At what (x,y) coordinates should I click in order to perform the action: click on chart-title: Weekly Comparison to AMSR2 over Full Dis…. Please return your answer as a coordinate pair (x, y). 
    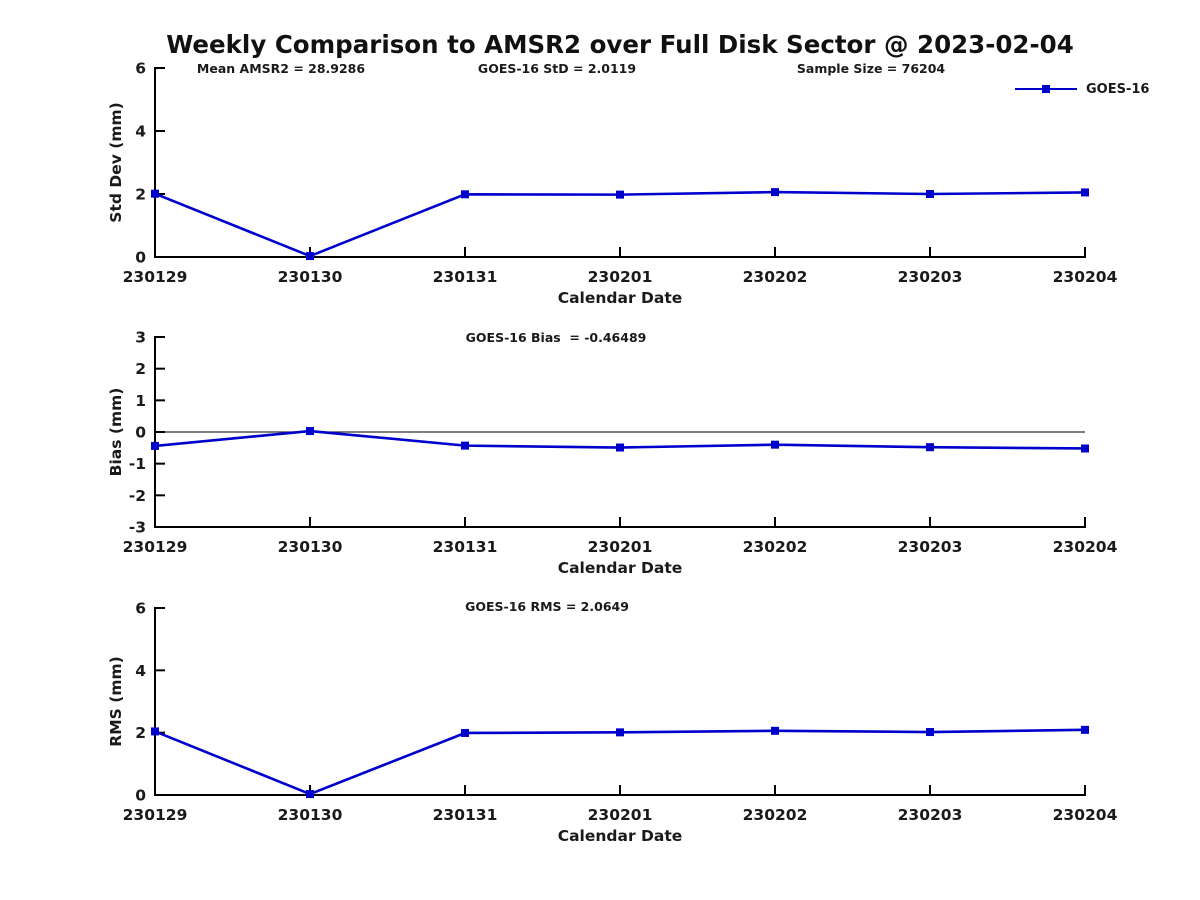
    Looking at the image, I should click on (620, 44).